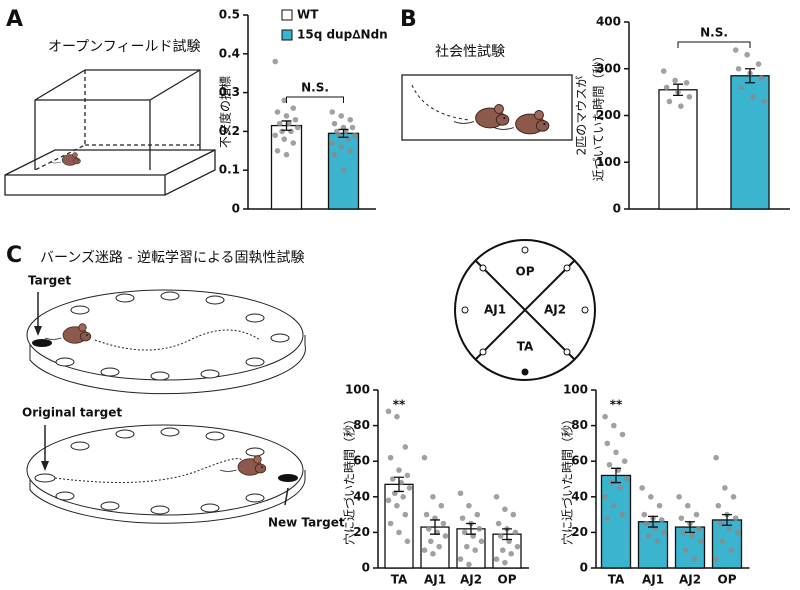 This screenshot has height=590, width=800. I want to click on y-tick-label: 0.3, so click(229, 92).